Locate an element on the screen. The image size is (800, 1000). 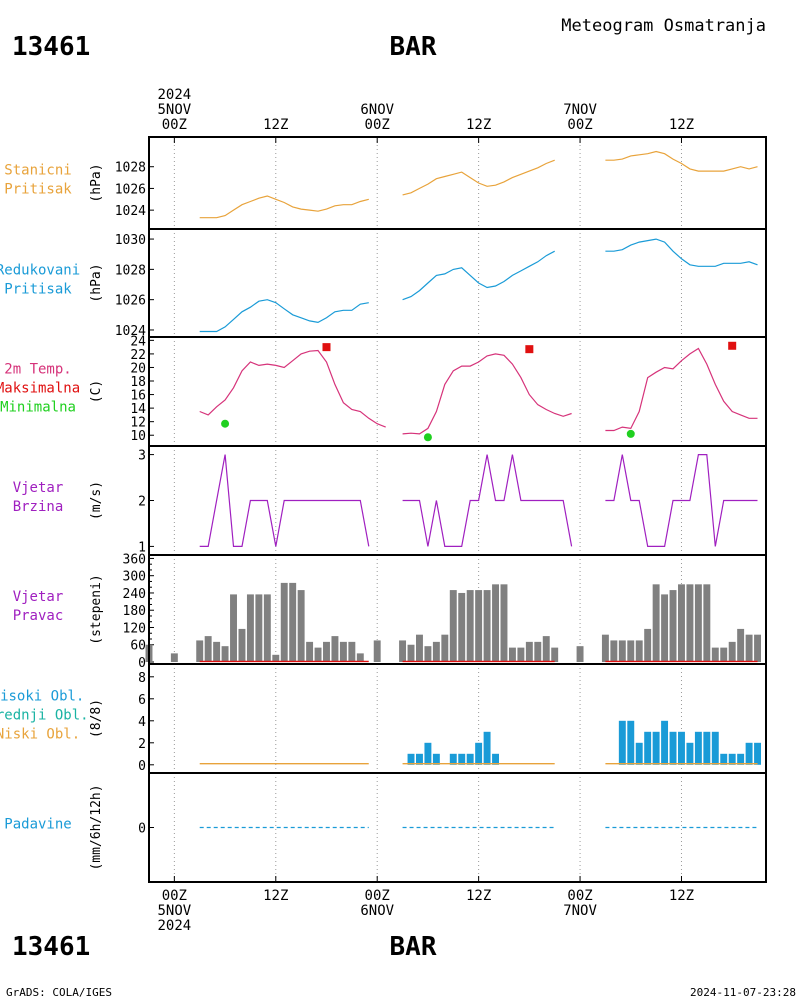
y-tick-label: 22 is located at coordinates (138, 355).